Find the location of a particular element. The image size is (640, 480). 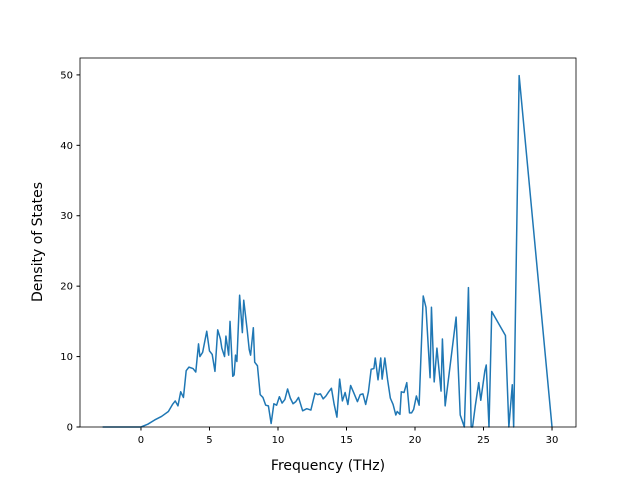

y-tick-label: 0 is located at coordinates (70, 428).